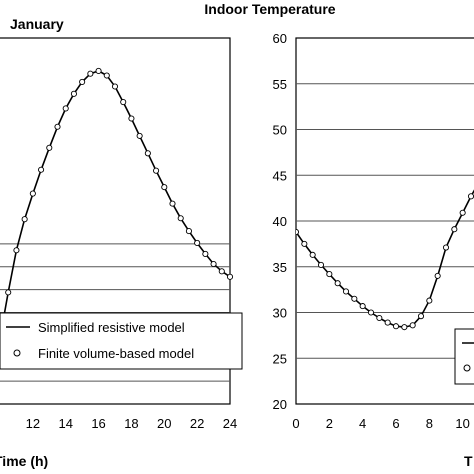  Describe the element at coordinates (429, 423) in the screenshot. I see `x-tick-label-right: 8` at that location.